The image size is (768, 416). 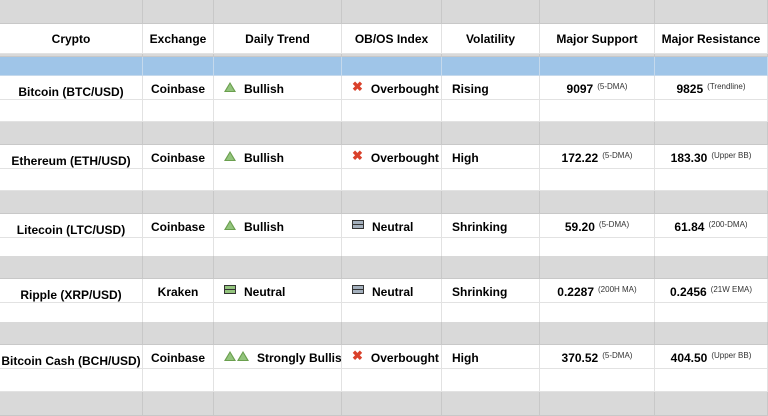 What do you see at coordinates (392, 39) in the screenshot?
I see `column-header: OB/OS Index` at bounding box center [392, 39].